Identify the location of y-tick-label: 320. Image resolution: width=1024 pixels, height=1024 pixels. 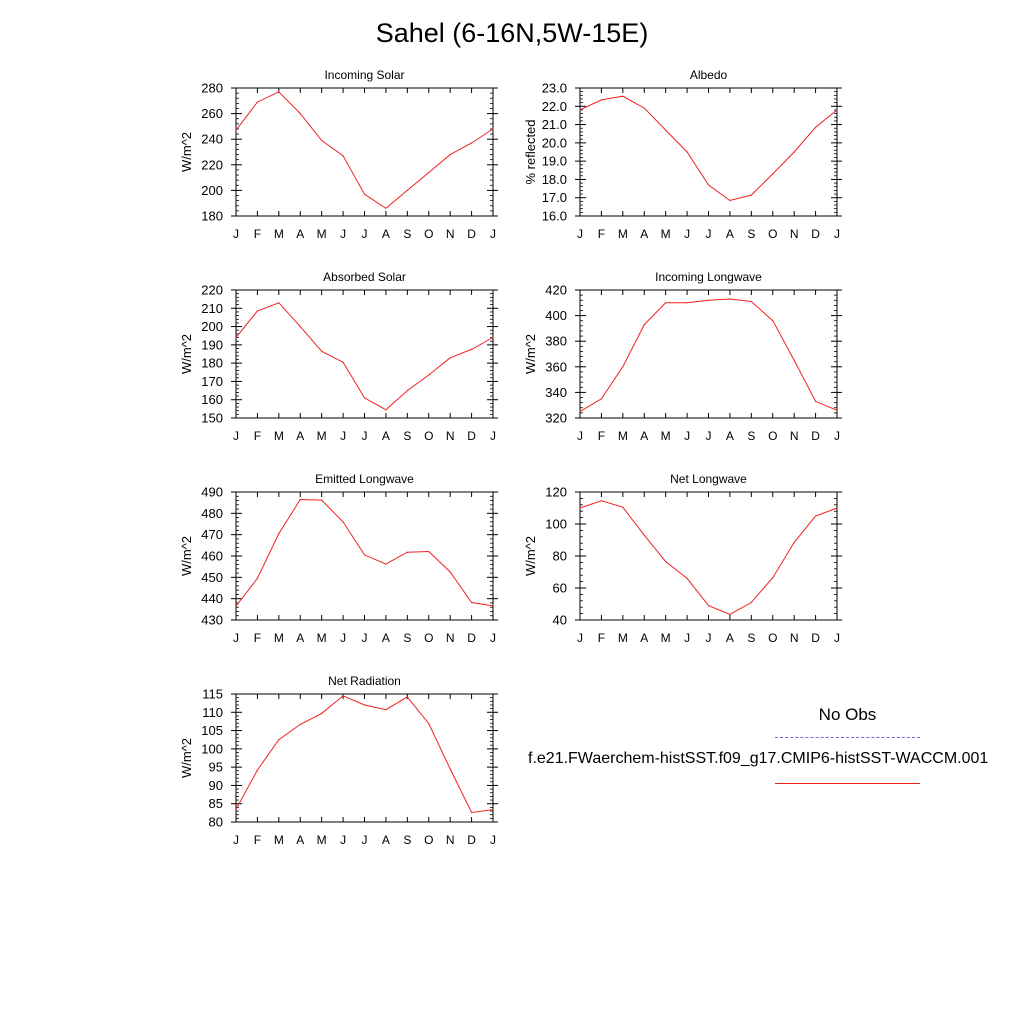
(556, 418).